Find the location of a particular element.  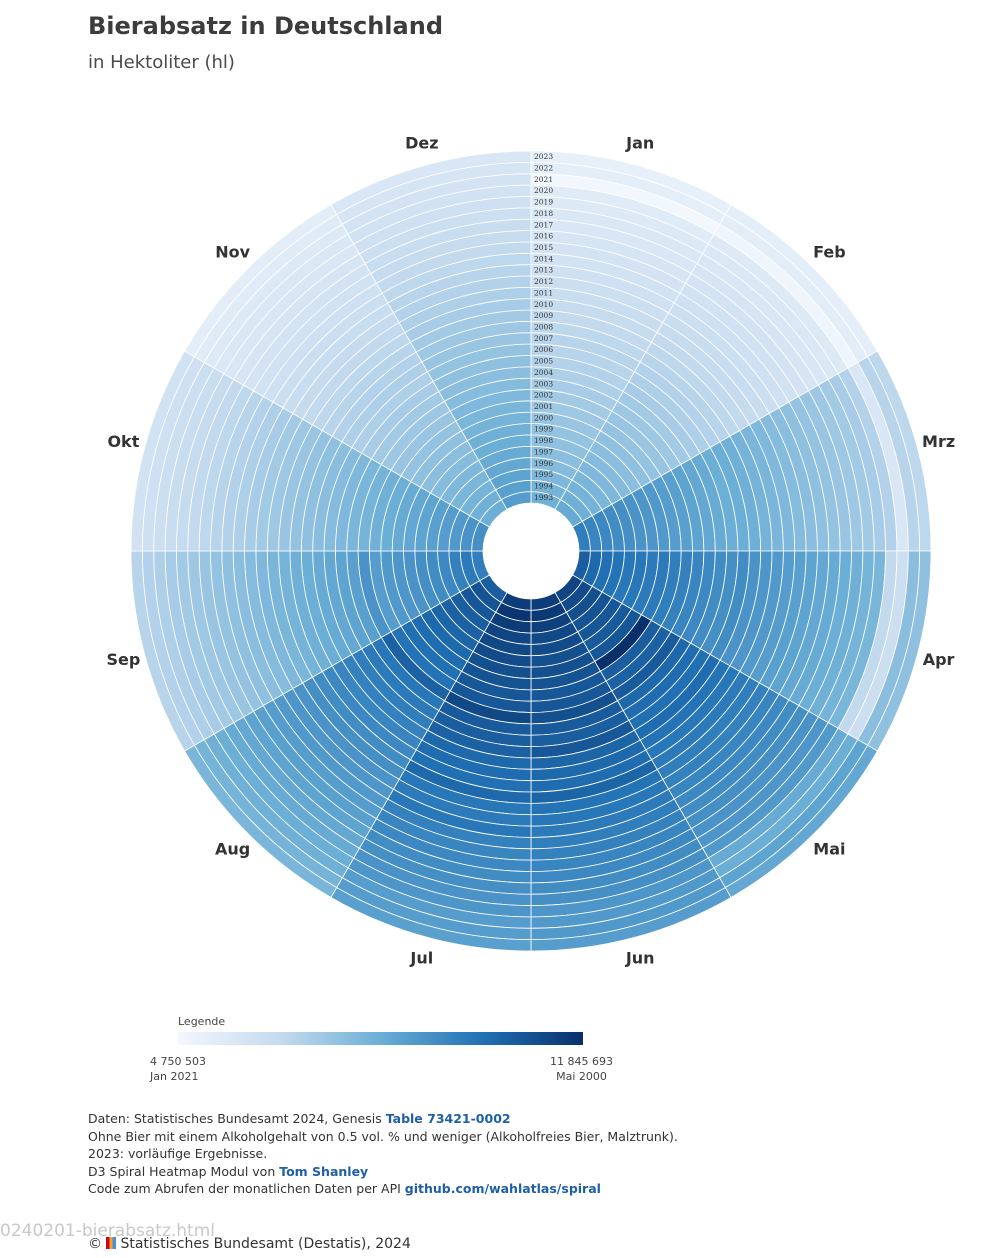

note-preliminary: 2023: vorläufige Ergebnisse. is located at coordinates (178, 1154).